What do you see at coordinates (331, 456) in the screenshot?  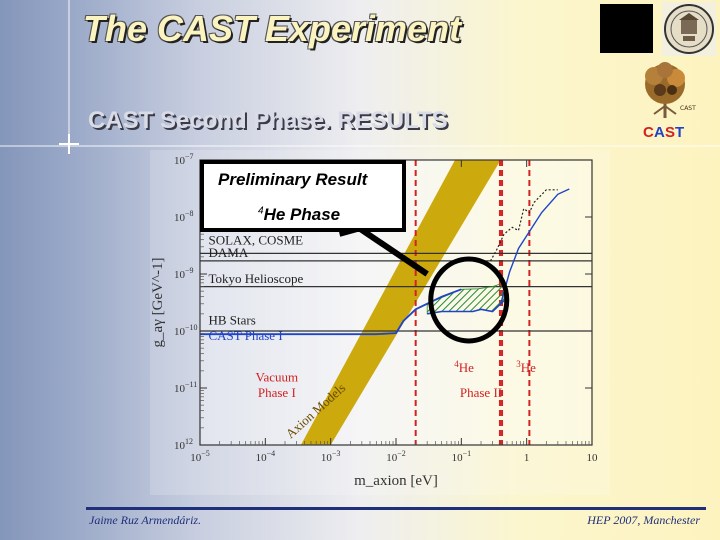 I see `x-tick-label: 10⁻³` at bounding box center [331, 456].